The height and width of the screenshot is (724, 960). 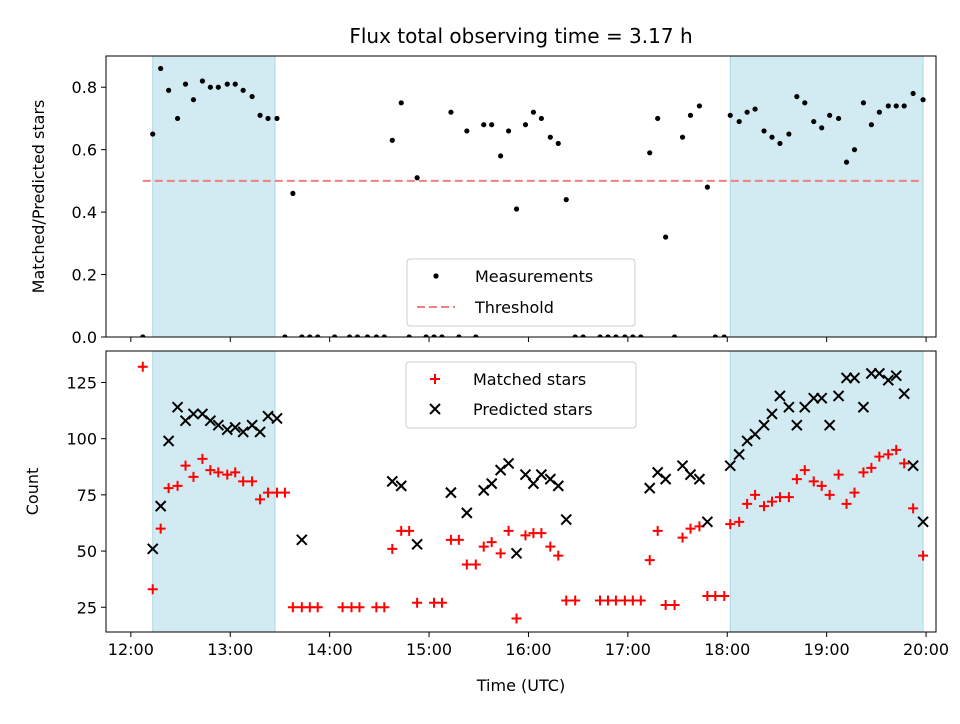 What do you see at coordinates (84, 87) in the screenshot?
I see `y-tick-label: 0.8` at bounding box center [84, 87].